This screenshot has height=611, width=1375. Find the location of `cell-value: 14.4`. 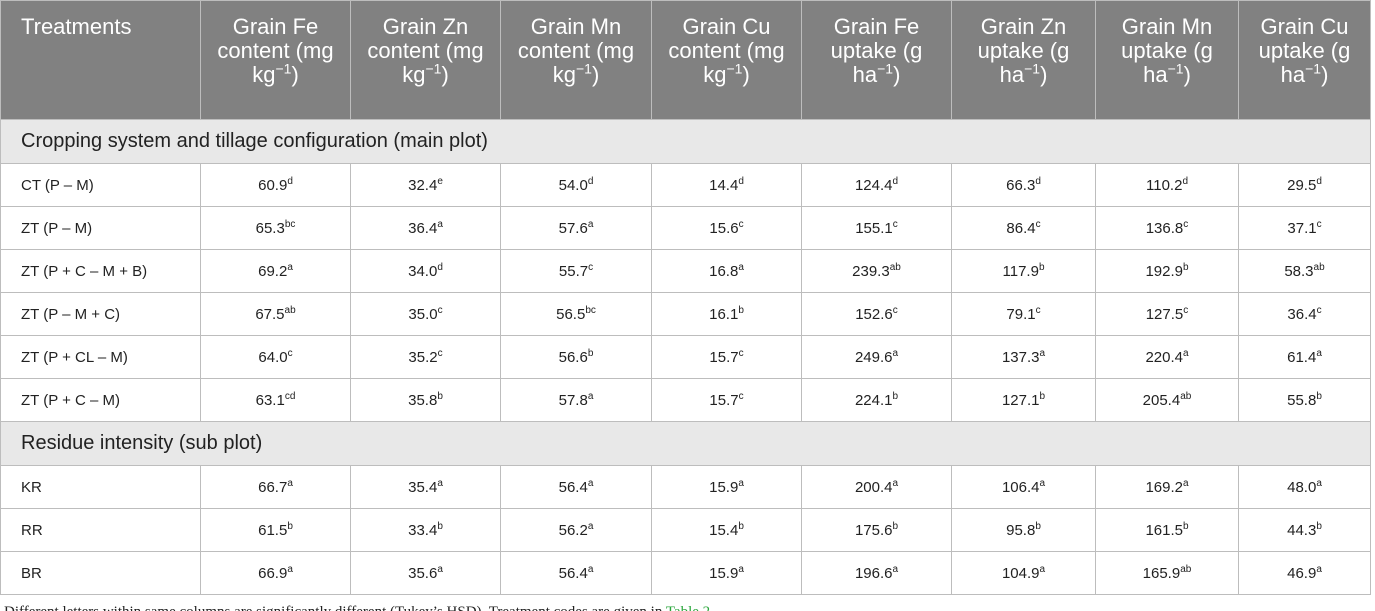

cell-value: 14.4 is located at coordinates (724, 185).